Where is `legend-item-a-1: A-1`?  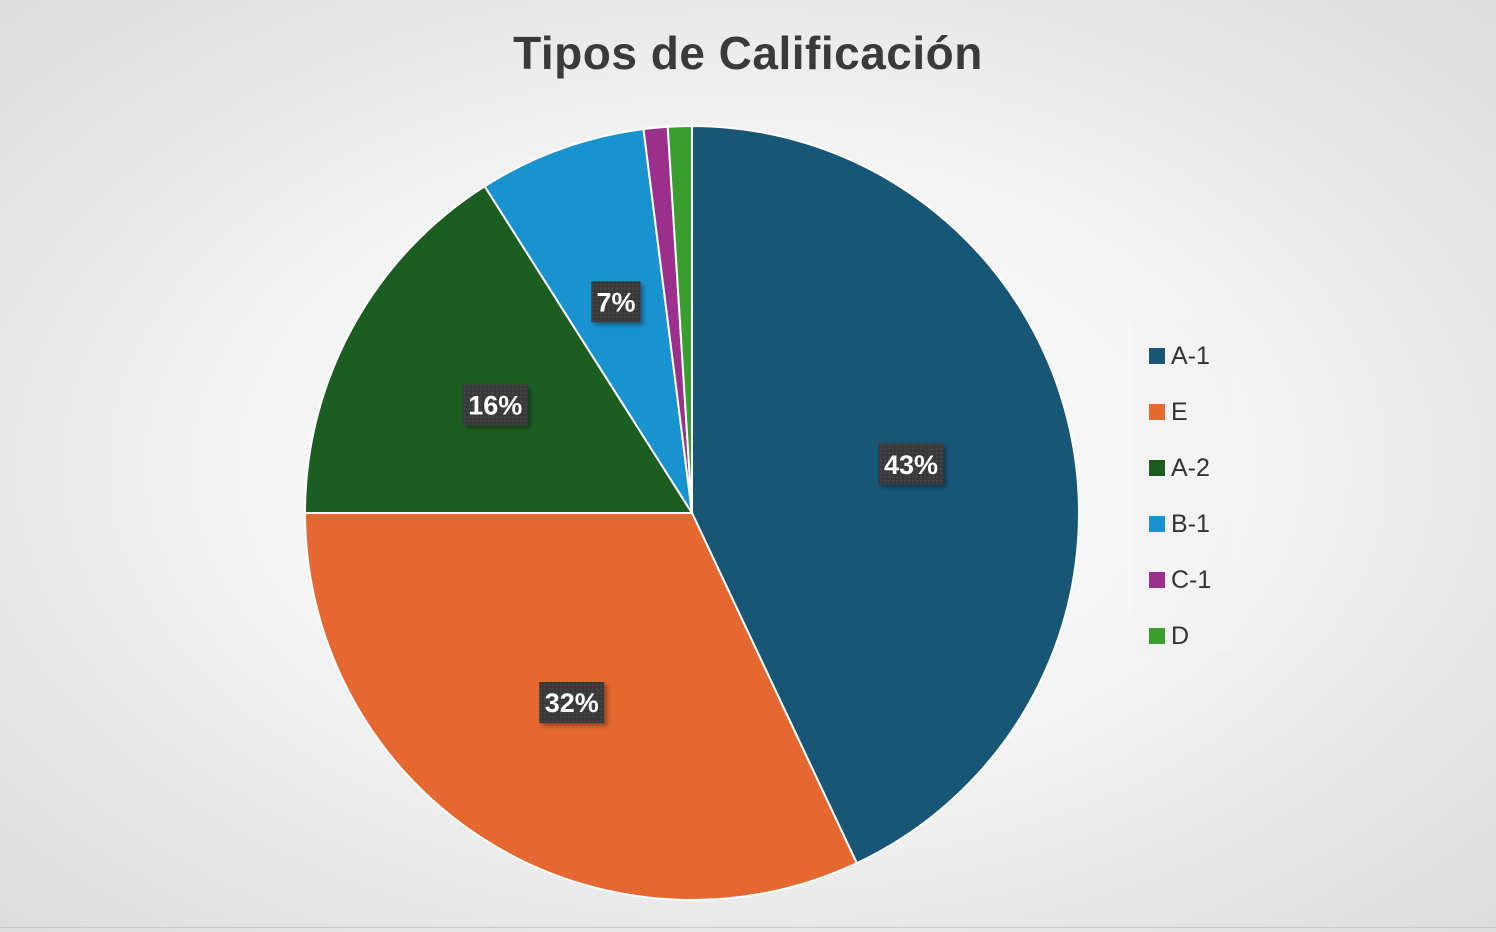
legend-item-a-1: A-1 is located at coordinates (1182, 356).